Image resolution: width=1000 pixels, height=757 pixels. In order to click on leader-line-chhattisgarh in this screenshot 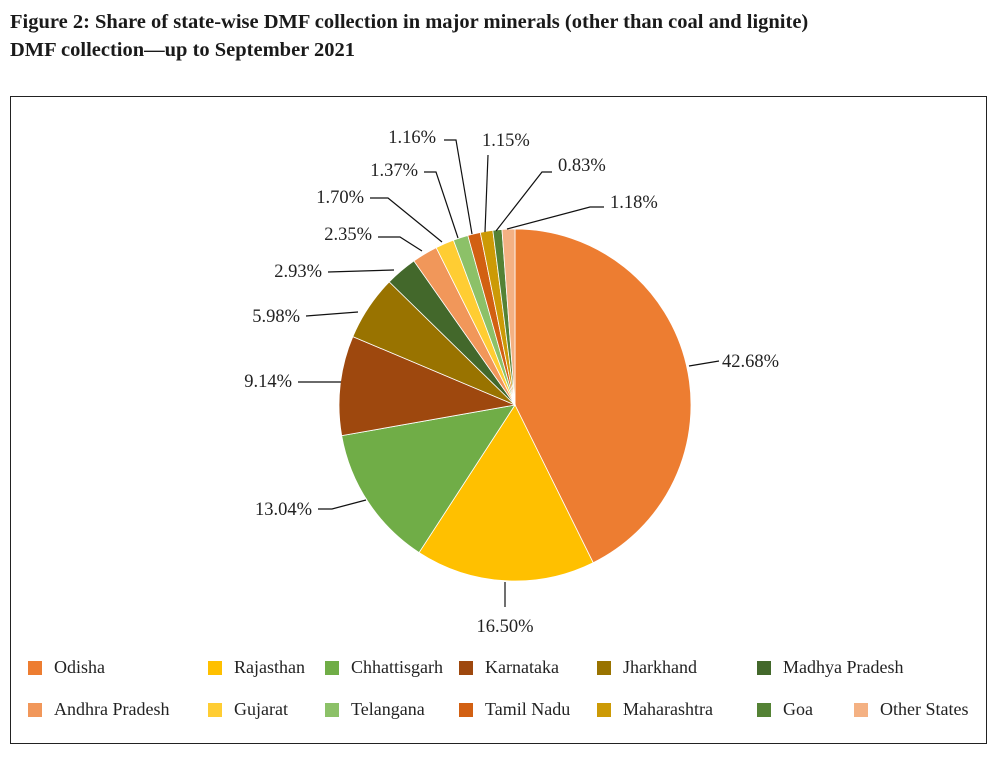, I will do `click(342, 504)`.